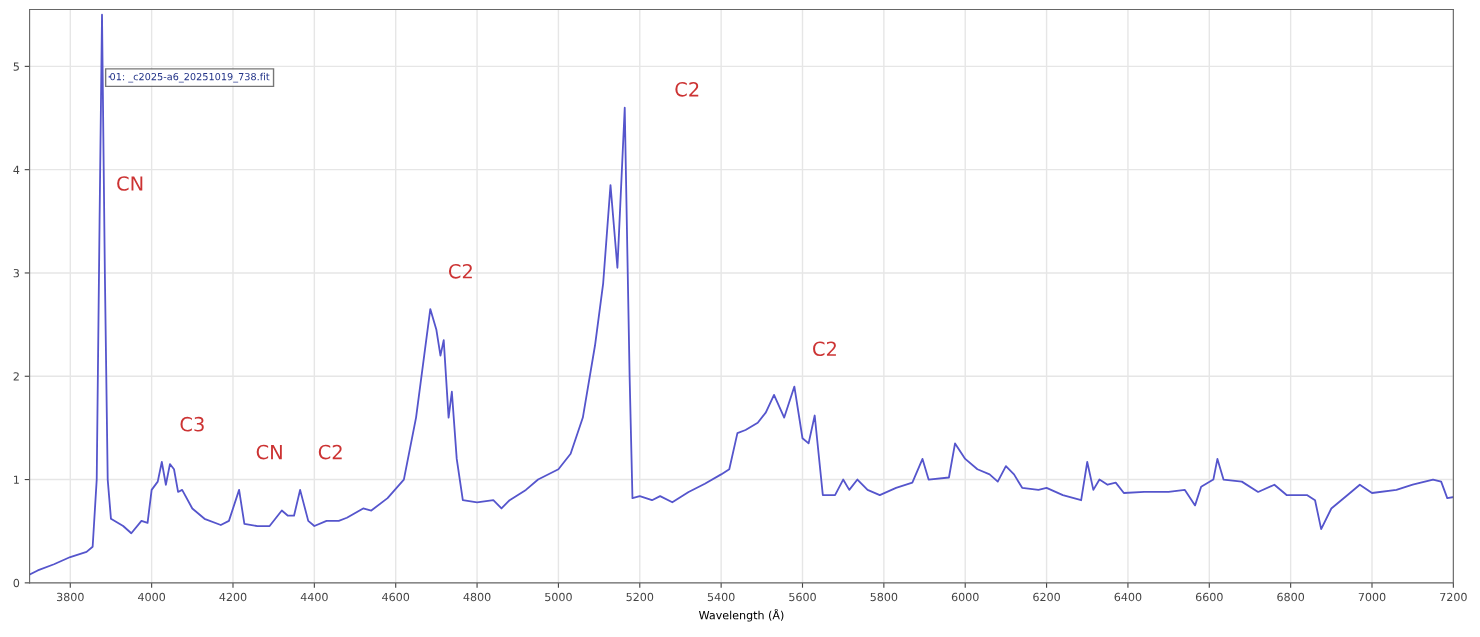 The height and width of the screenshot is (637, 1480). Describe the element at coordinates (1372, 597) in the screenshot. I see `x-tick-label: 7000` at that location.